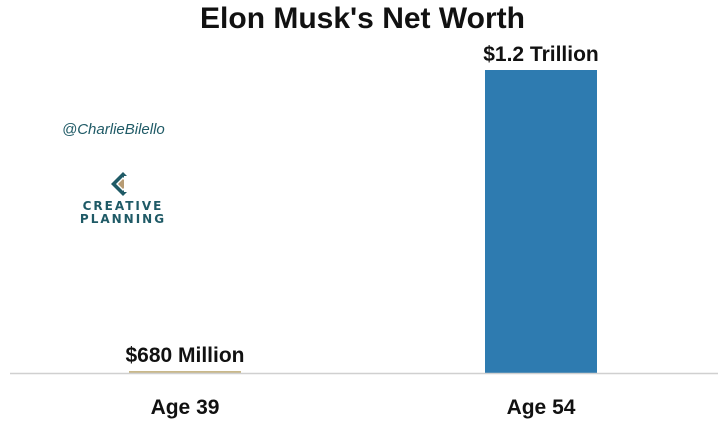 Image resolution: width=725 pixels, height=427 pixels. What do you see at coordinates (184, 355) in the screenshot?
I see `data-label-1: $680 Million` at bounding box center [184, 355].